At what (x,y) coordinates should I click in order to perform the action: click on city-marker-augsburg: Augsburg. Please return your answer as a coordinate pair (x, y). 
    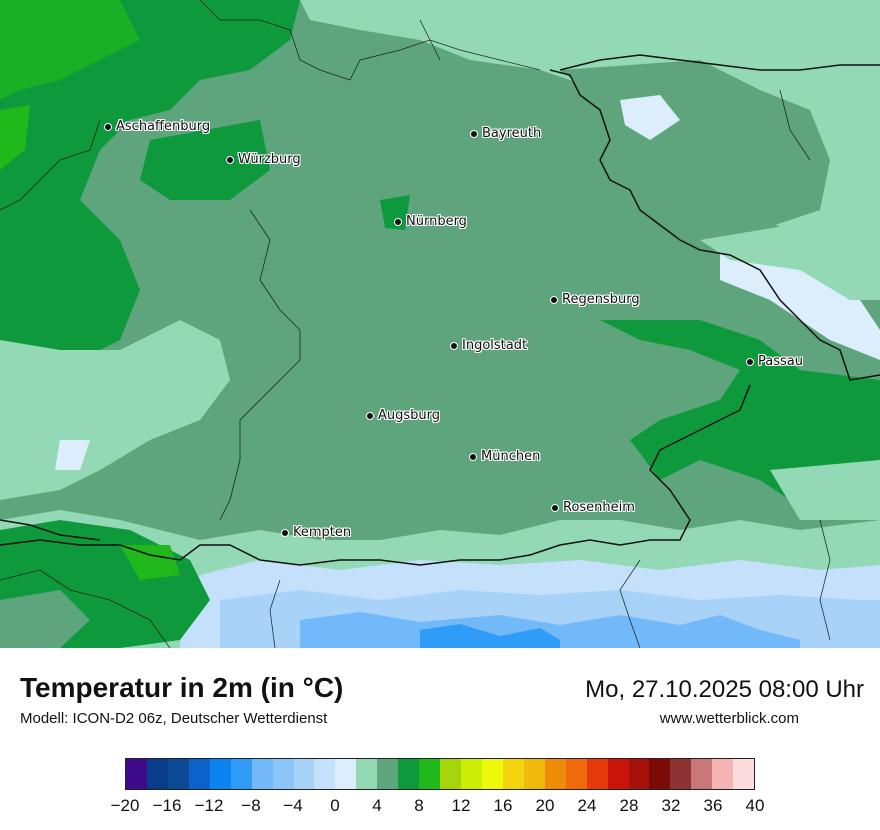
    Looking at the image, I should click on (403, 415).